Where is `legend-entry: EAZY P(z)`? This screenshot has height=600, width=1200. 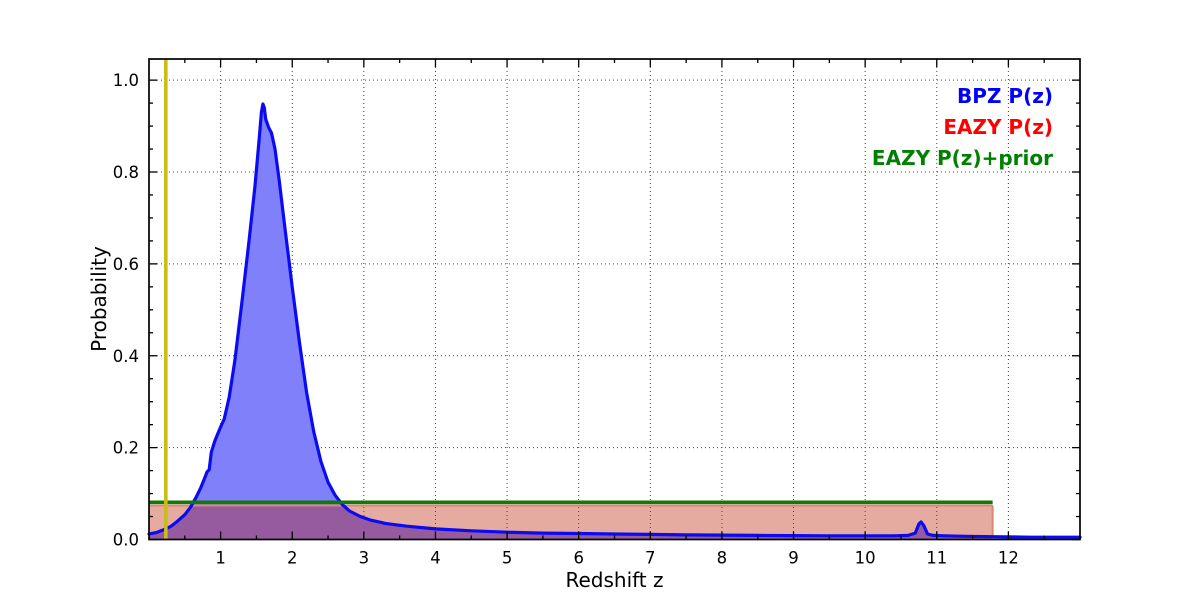
legend-entry: EAZY P(z) is located at coordinates (998, 127).